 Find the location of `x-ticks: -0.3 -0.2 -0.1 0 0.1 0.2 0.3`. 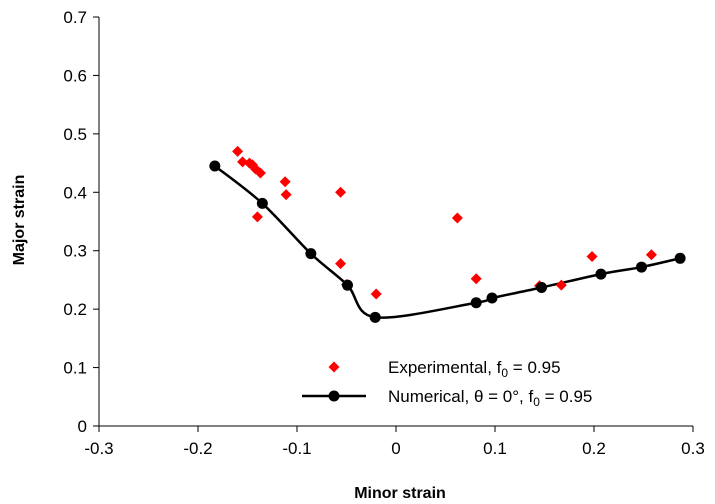

x-ticks: -0.3 -0.2 -0.1 0 0.1 0.2 0.3 is located at coordinates (394, 442).